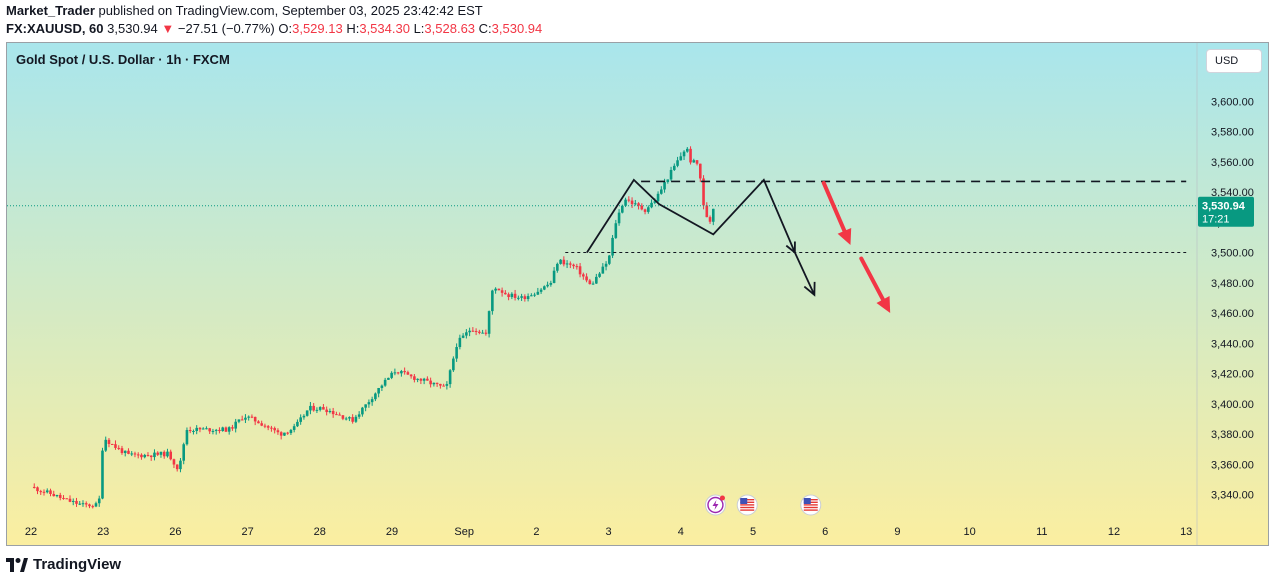 The width and height of the screenshot is (1275, 583). Describe the element at coordinates (226, 28) in the screenshot. I see `price-change: −27.51 (−0.77%)` at that location.